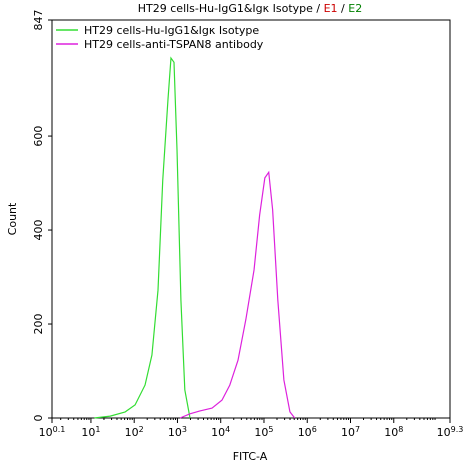  I want to click on x-tick-label: 109.3, so click(450, 432).